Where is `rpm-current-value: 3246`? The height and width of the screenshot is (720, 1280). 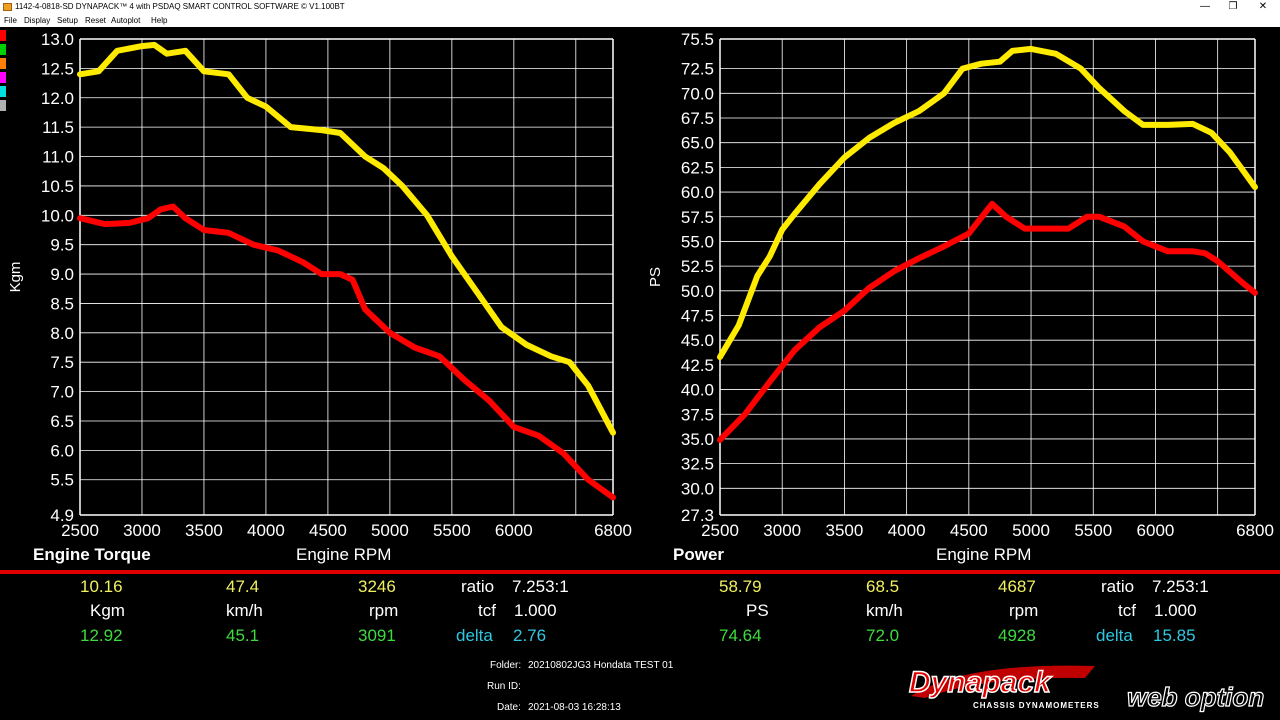 rpm-current-value: 3246 is located at coordinates (377, 586).